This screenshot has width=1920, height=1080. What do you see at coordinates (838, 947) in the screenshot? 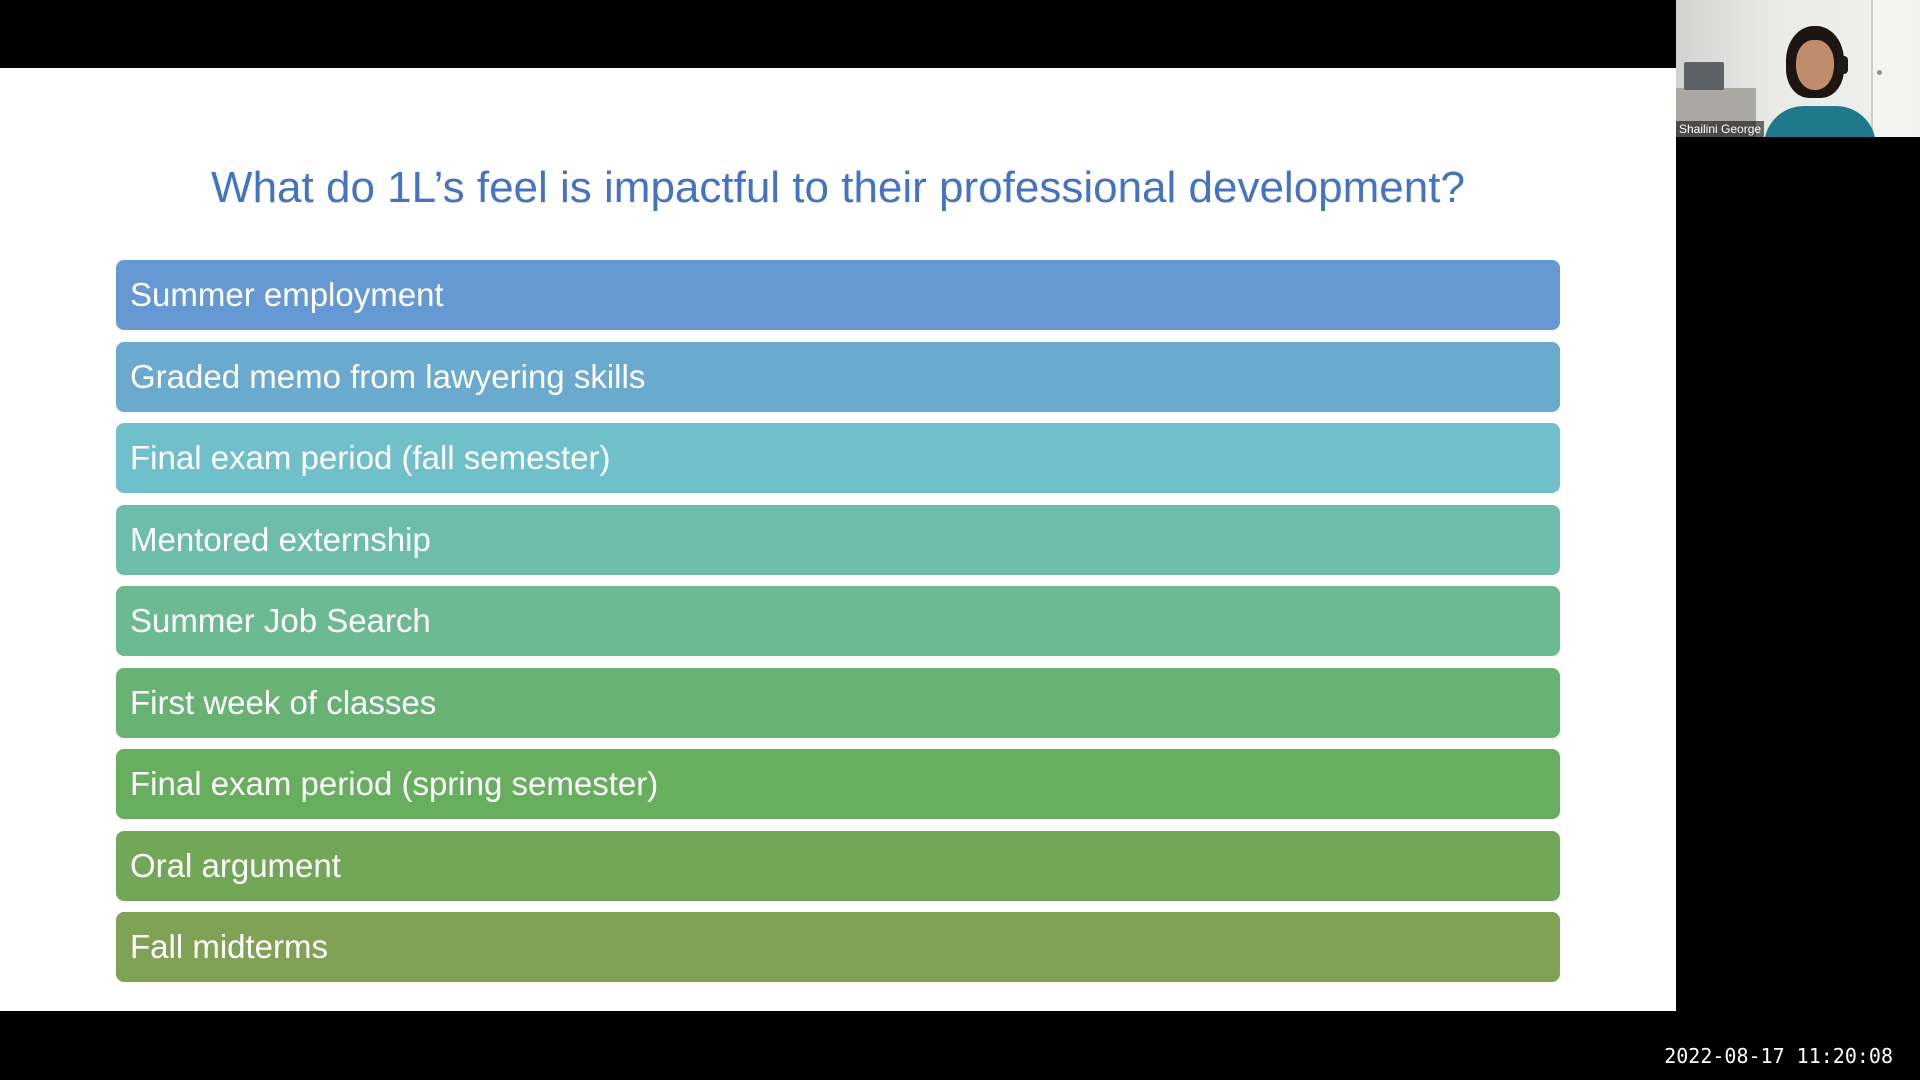
I see `slide-list-item: Fall midterms` at bounding box center [838, 947].